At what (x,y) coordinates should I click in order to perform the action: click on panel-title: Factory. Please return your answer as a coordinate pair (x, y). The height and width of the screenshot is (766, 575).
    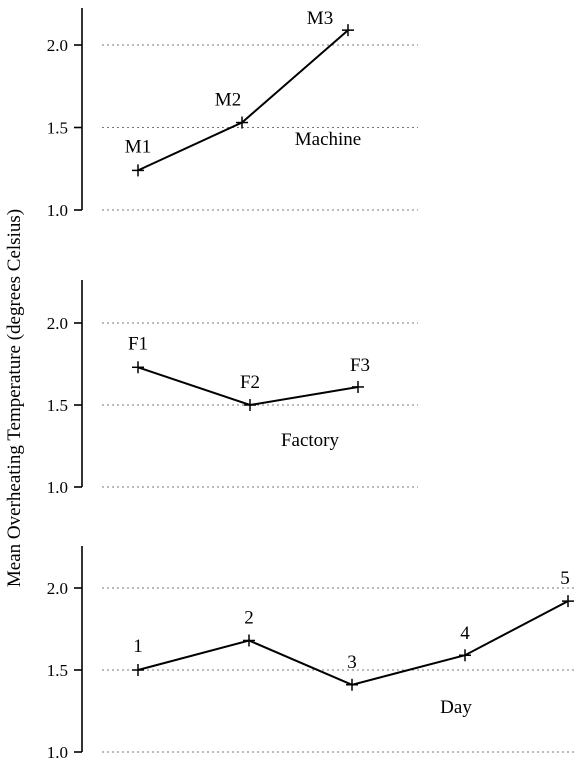
    Looking at the image, I should click on (310, 440).